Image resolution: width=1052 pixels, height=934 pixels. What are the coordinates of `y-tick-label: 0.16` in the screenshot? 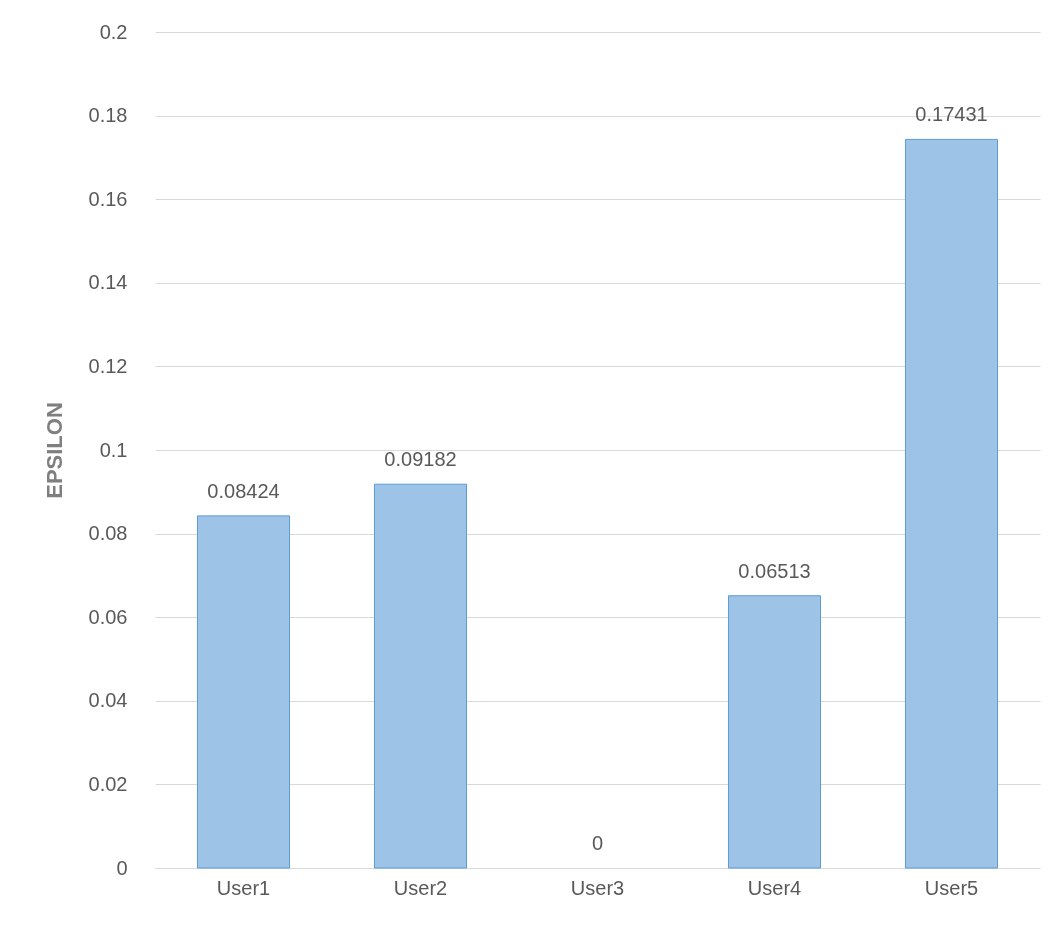 It's located at (108, 198).